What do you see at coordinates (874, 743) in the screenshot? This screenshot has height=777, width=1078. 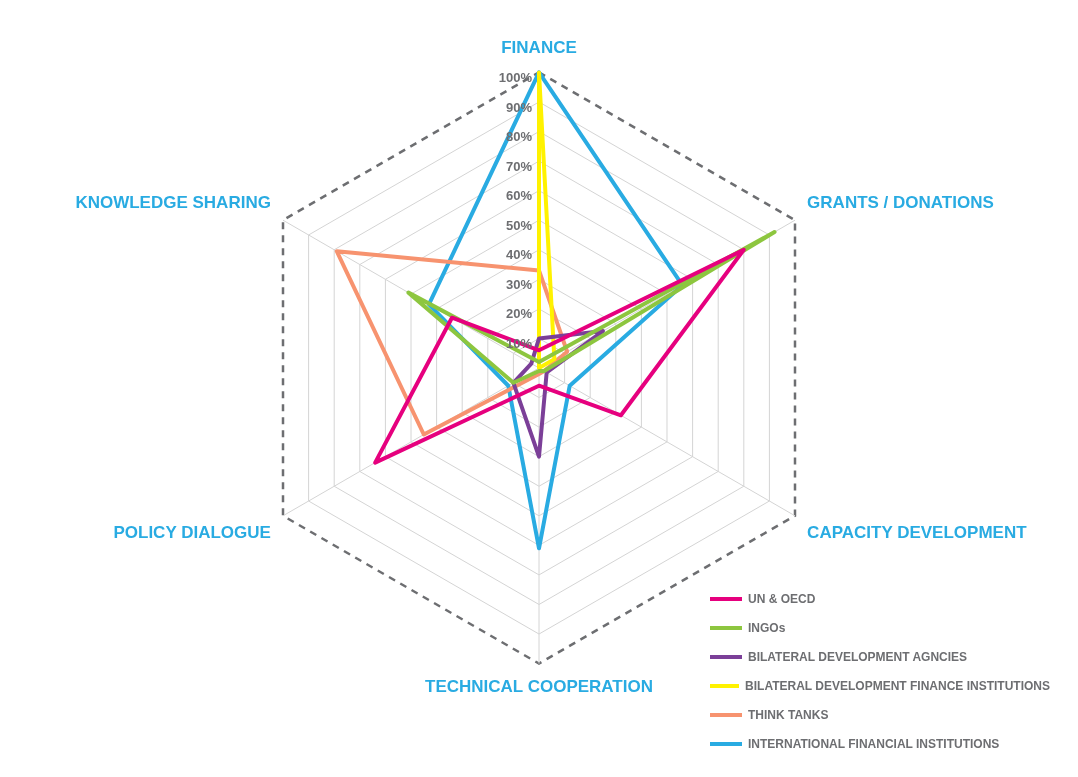 I see `legend-label: INTERNATIONAL FINANCIAL INSTITUTIONS` at bounding box center [874, 743].